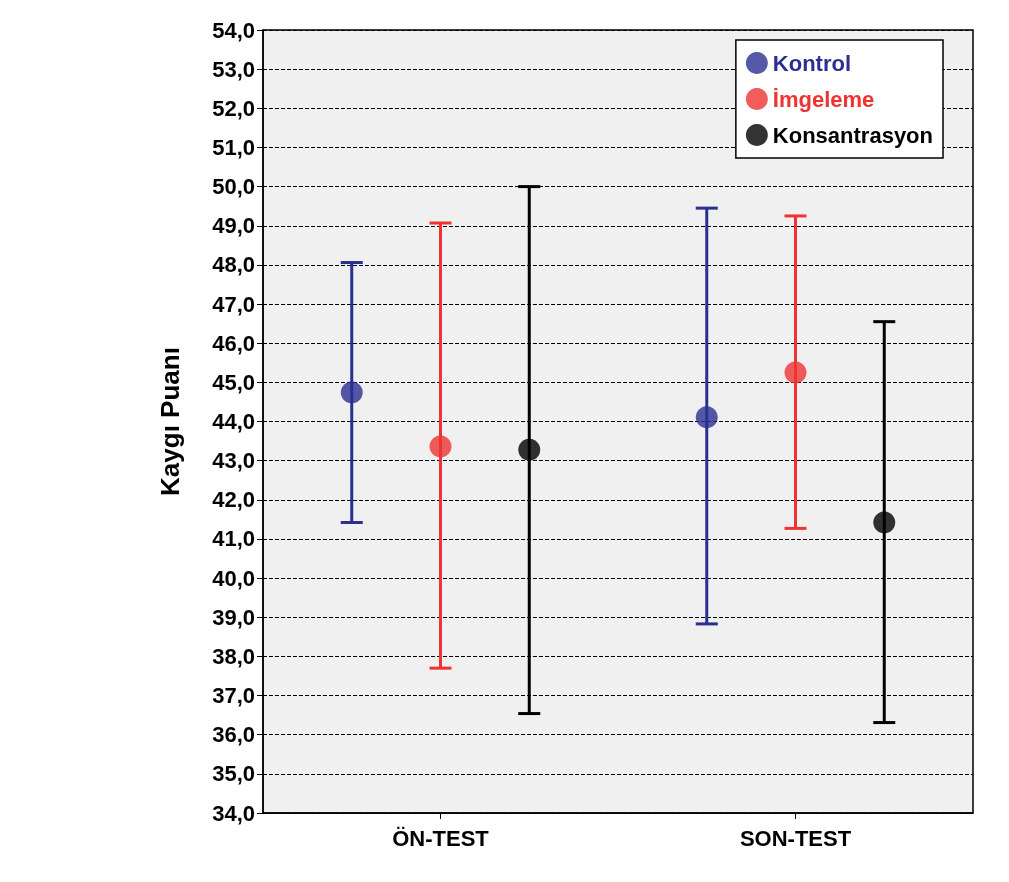 This screenshot has height=882, width=1009. Describe the element at coordinates (233, 421) in the screenshot. I see `y-tick-label: 44,0` at that location.